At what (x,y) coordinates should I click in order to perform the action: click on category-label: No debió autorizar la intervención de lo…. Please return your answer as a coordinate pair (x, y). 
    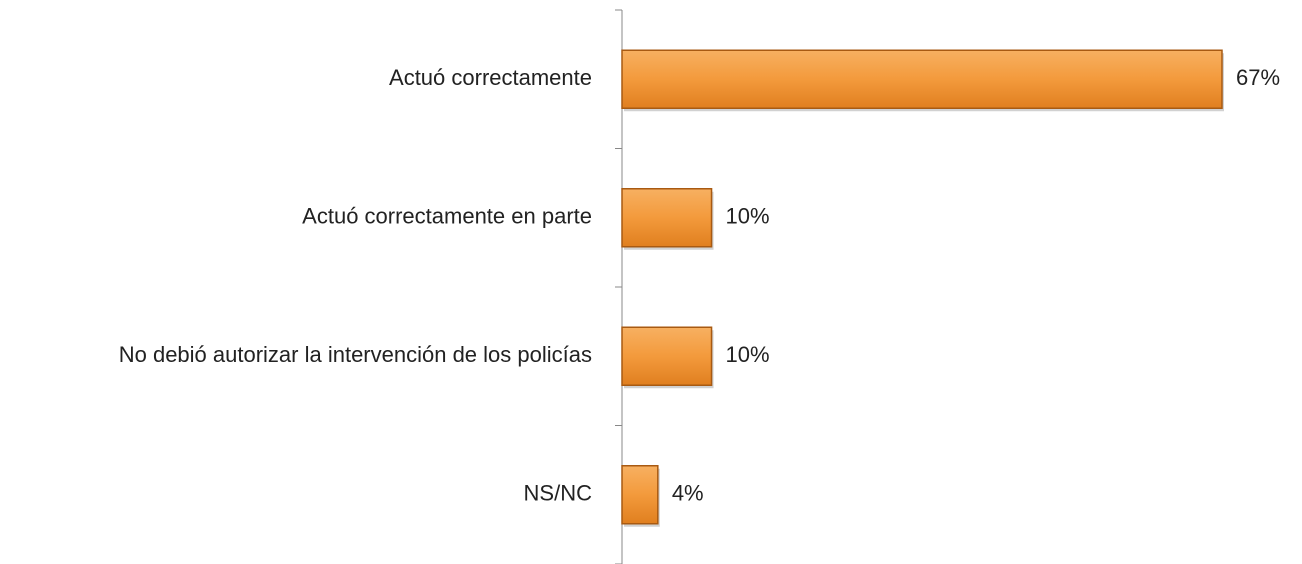
    Looking at the image, I should click on (355, 354).